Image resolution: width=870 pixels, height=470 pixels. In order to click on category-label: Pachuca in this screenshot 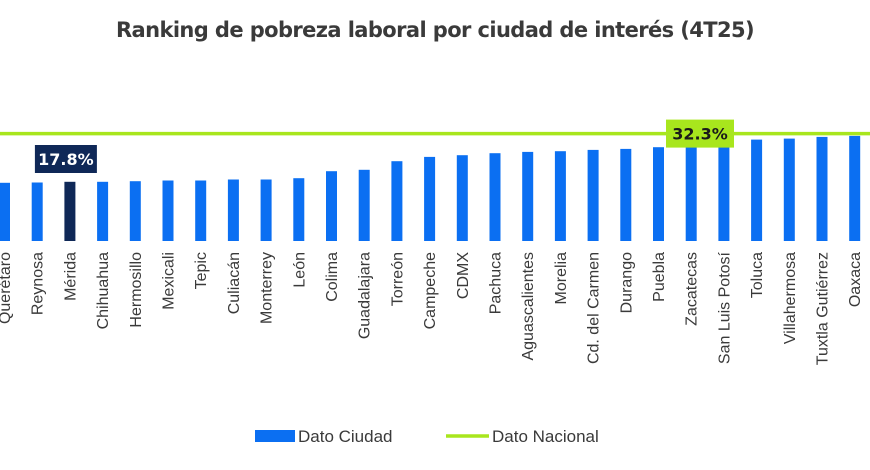, I will do `click(496, 283)`.